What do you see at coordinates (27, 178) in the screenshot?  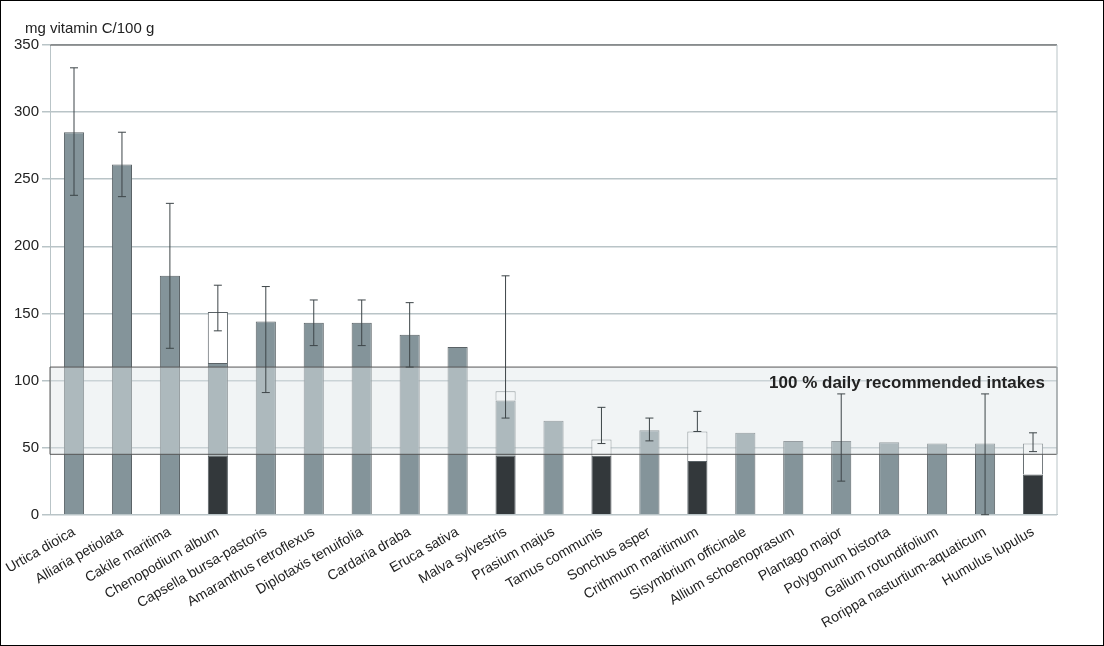 I see `y-tick-label: 250` at bounding box center [27, 178].